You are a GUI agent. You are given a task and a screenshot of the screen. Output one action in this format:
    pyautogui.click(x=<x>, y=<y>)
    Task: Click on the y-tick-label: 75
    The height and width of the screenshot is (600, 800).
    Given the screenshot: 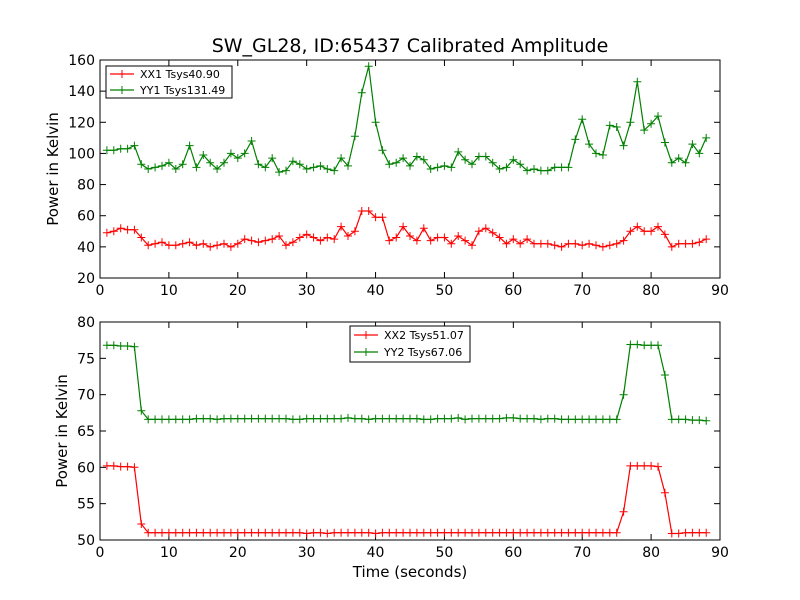 What is the action you would take?
    pyautogui.click(x=86, y=359)
    